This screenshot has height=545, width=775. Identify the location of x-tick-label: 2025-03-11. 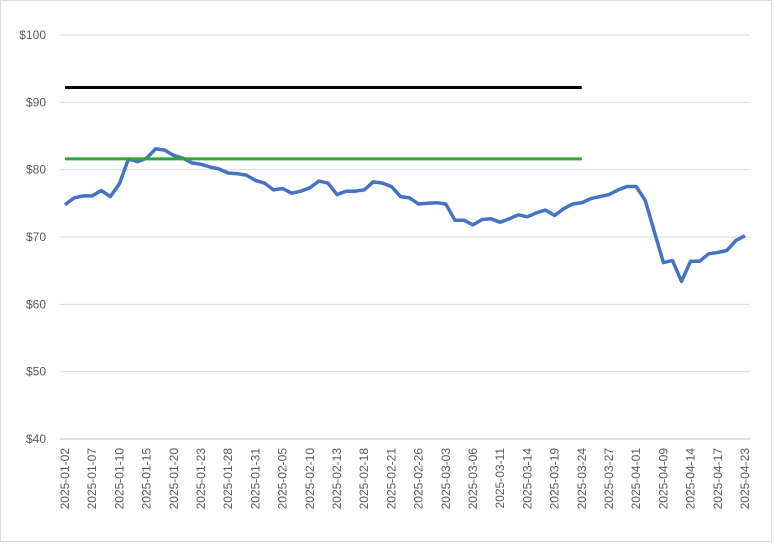
(500, 478).